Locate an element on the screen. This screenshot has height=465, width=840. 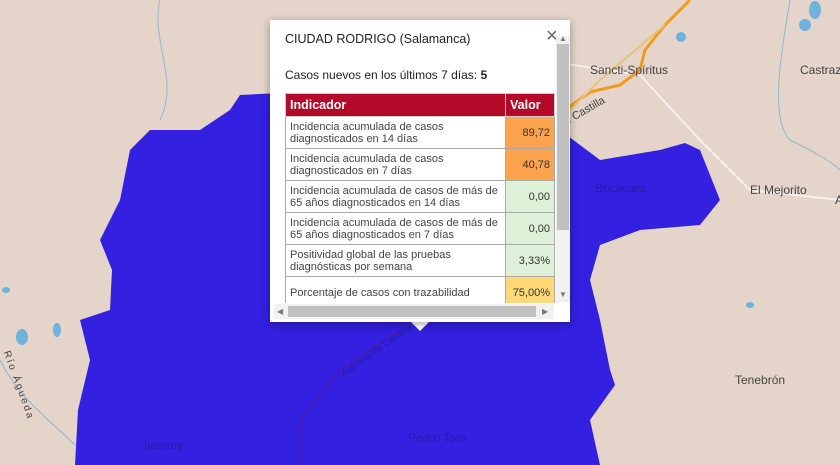
value-cell: 75,00% is located at coordinates (530, 289).